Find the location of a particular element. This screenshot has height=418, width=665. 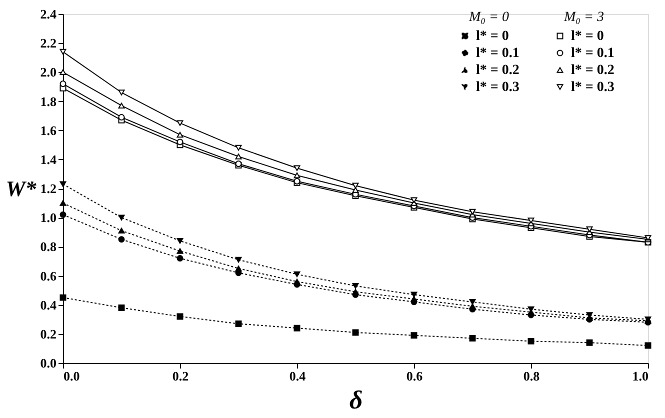

x-tick-label: 0.0 is located at coordinates (72, 376).